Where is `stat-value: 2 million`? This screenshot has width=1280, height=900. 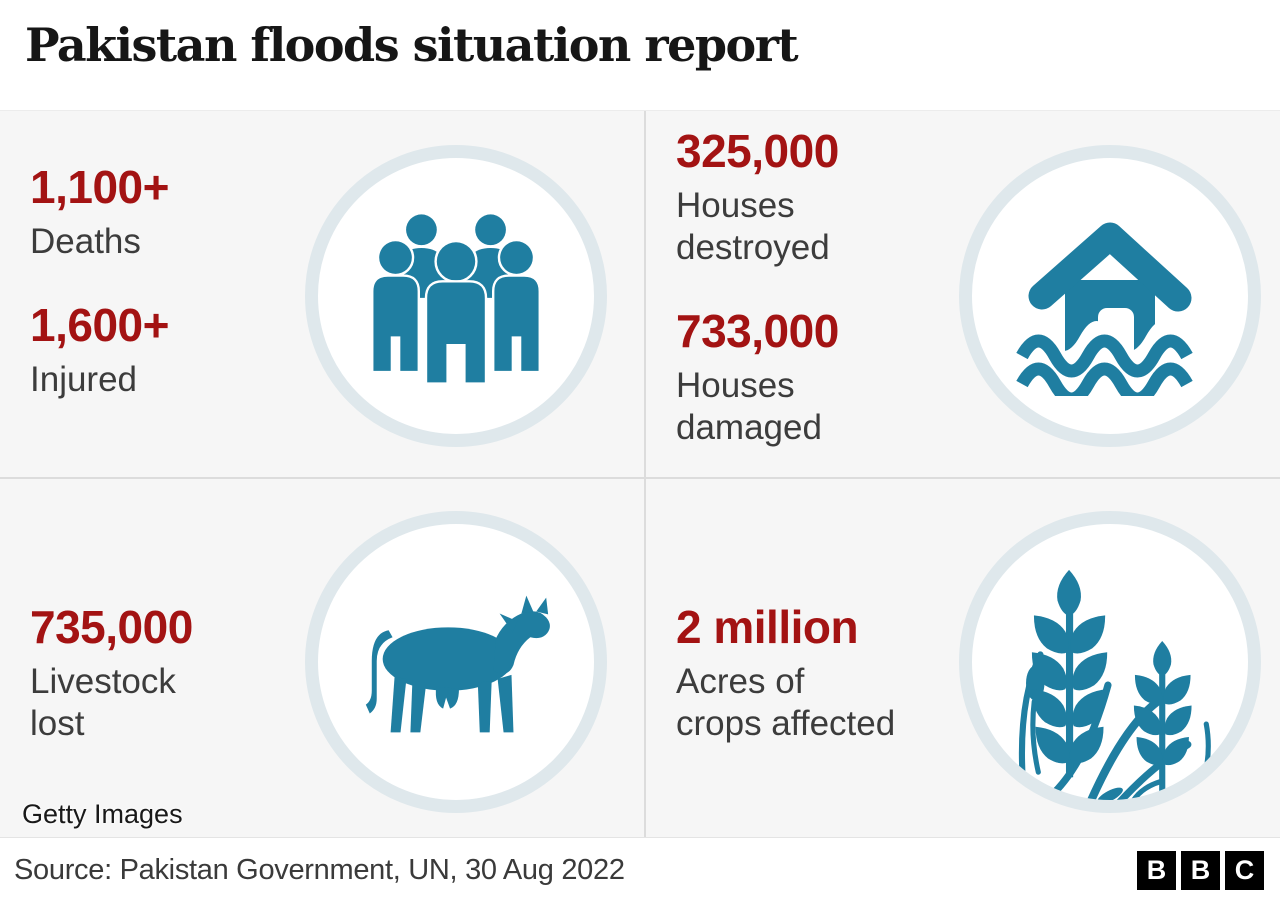
stat-value: 2 million is located at coordinates (767, 627).